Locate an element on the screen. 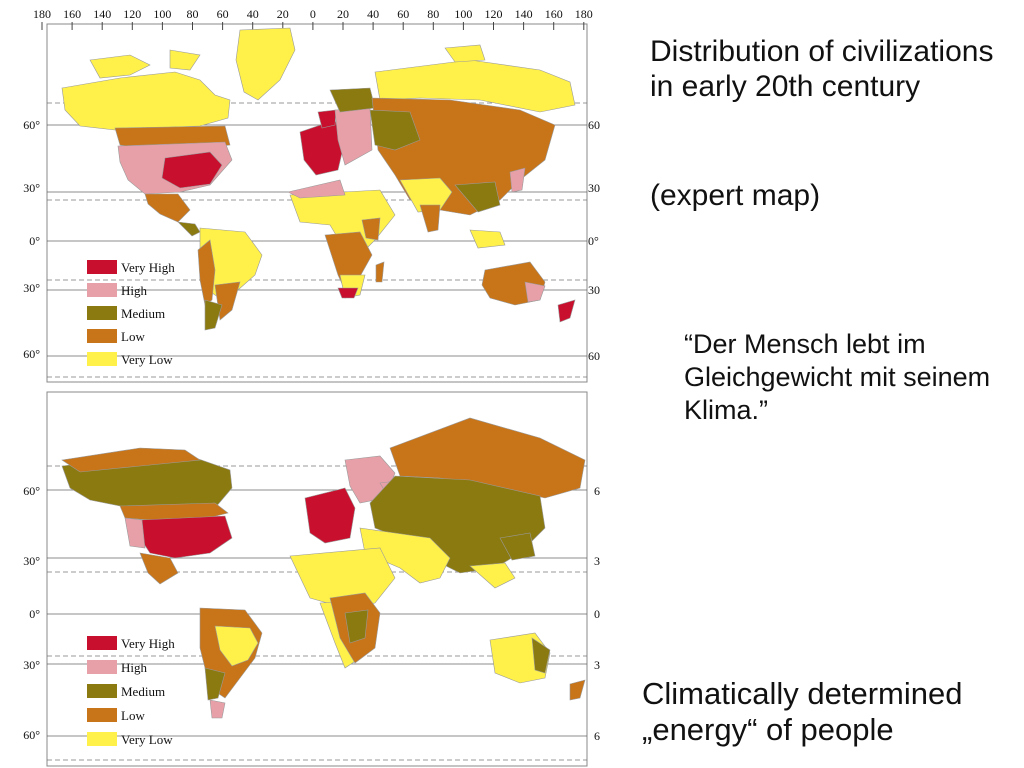 This screenshot has height=768, width=1024. latitude-labels-right: 60° 30° 0° 30° 60° is located at coordinates (597, 613).